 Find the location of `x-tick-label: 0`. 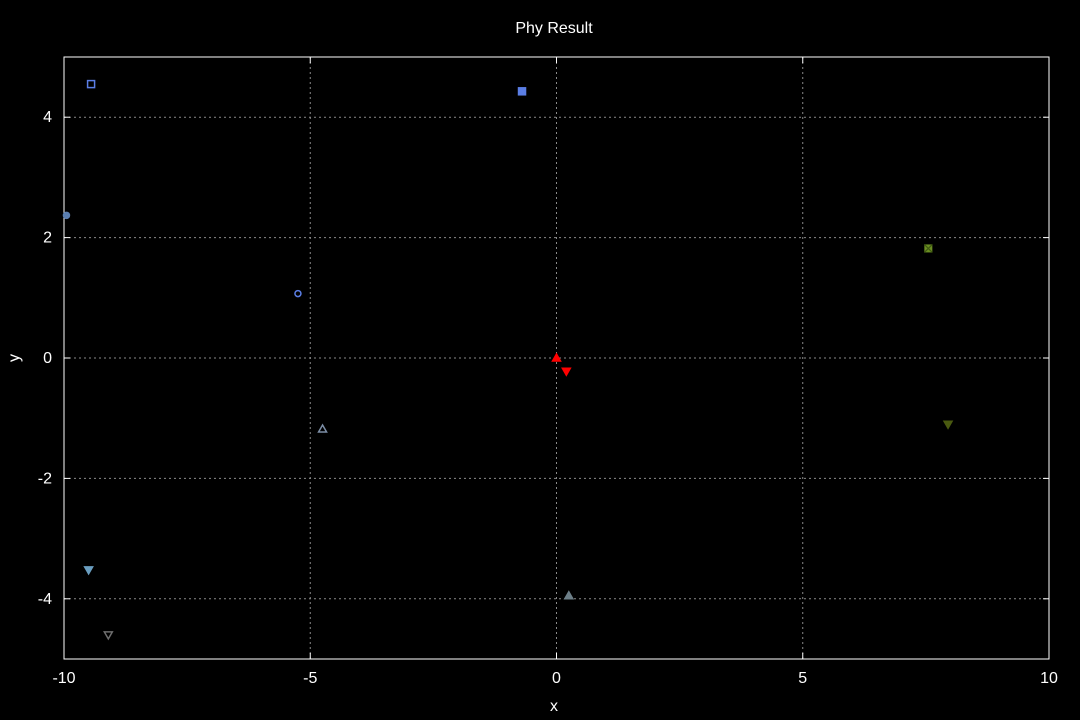

x-tick-label: 0 is located at coordinates (556, 678).